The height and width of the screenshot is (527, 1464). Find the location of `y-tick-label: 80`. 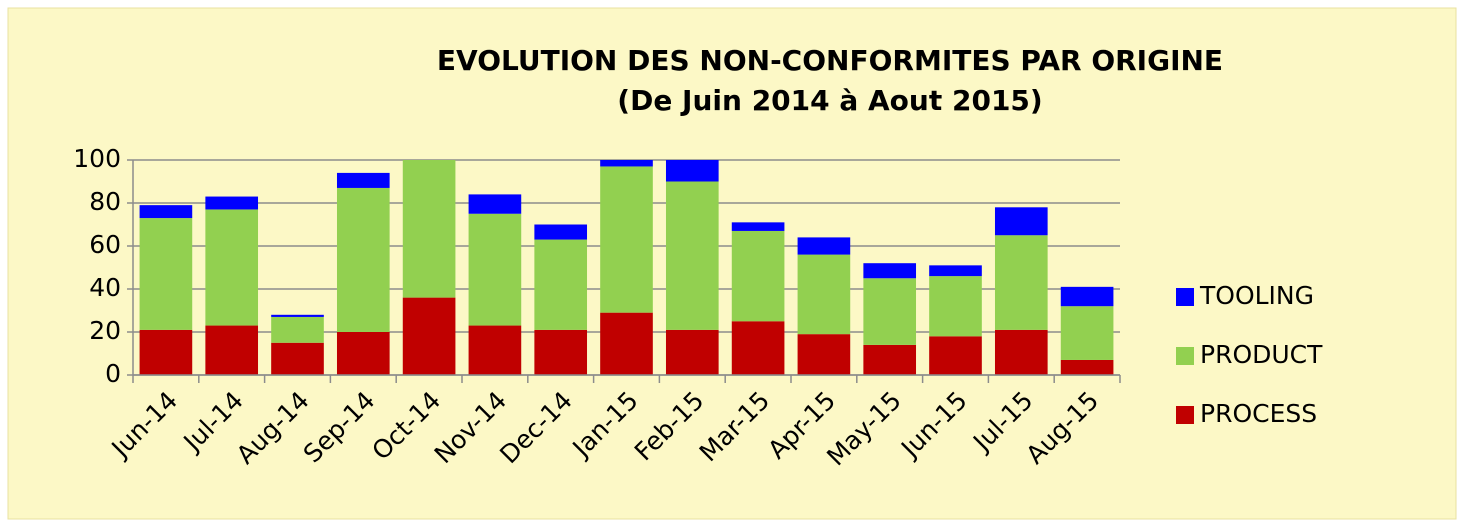

y-tick-label: 80 is located at coordinates (105, 201).